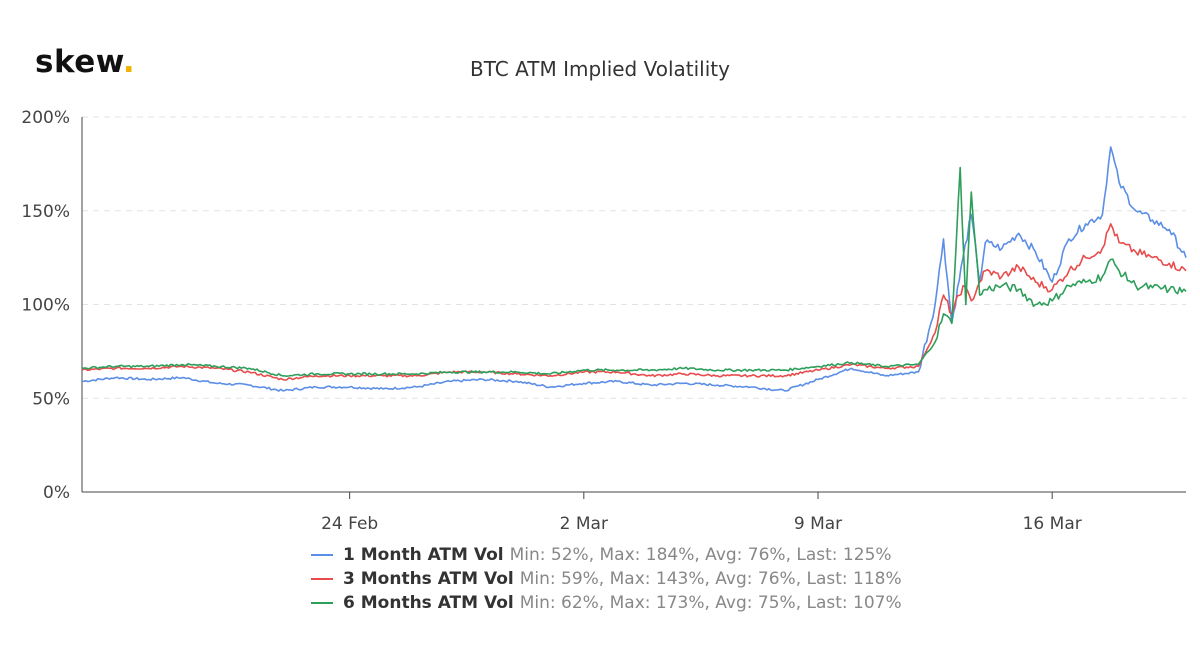 This screenshot has width=1200, height=670. I want to click on brand-logo: skew., so click(85, 62).